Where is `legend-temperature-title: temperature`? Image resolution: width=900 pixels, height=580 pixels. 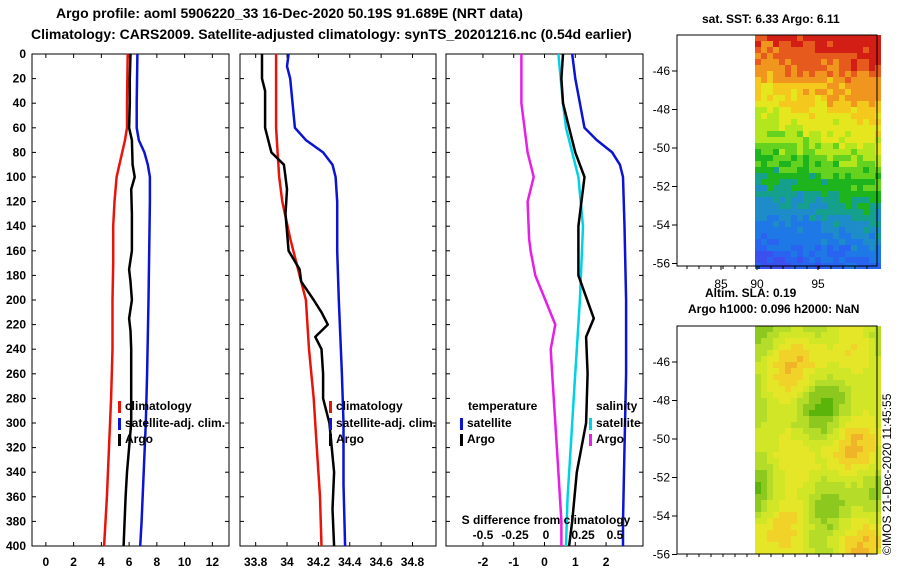 legend-temperature-title: temperature is located at coordinates (503, 406).